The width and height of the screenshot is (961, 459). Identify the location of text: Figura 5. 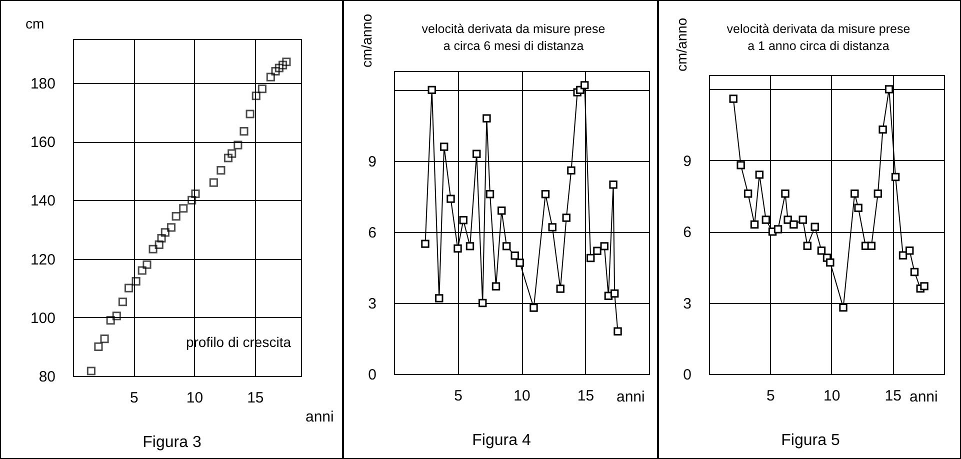
(810, 440).